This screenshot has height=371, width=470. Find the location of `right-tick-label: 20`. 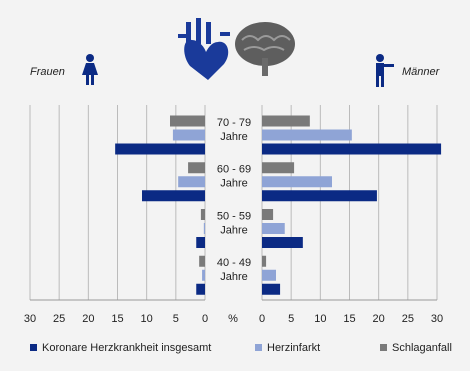

right-tick-label: 20 is located at coordinates (379, 319).